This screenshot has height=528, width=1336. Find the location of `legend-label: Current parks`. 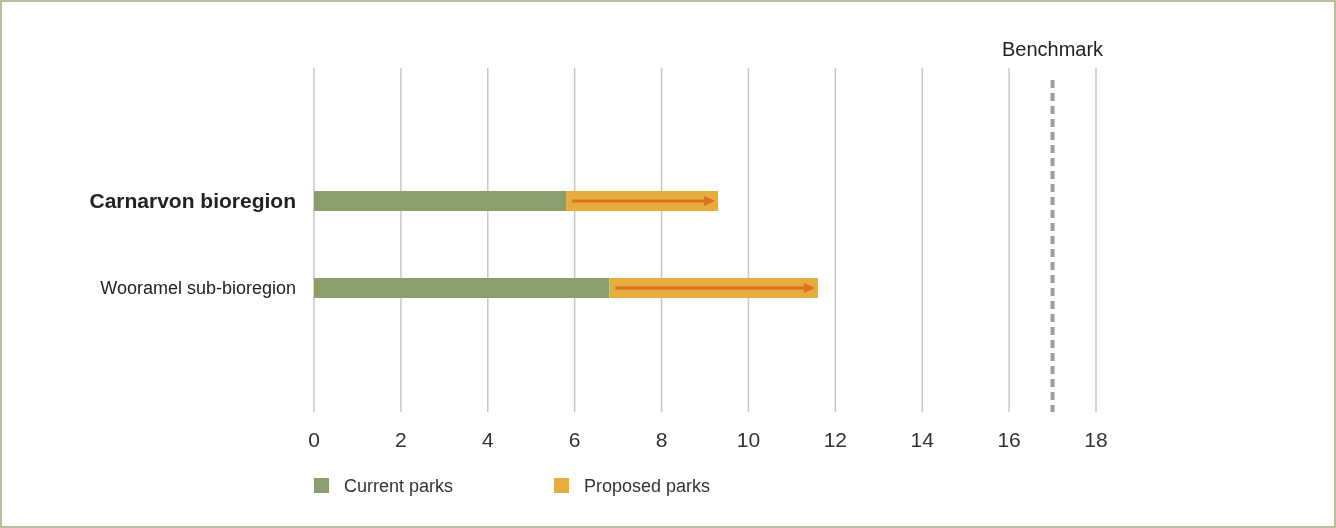

legend-label: Current parks is located at coordinates (399, 486).